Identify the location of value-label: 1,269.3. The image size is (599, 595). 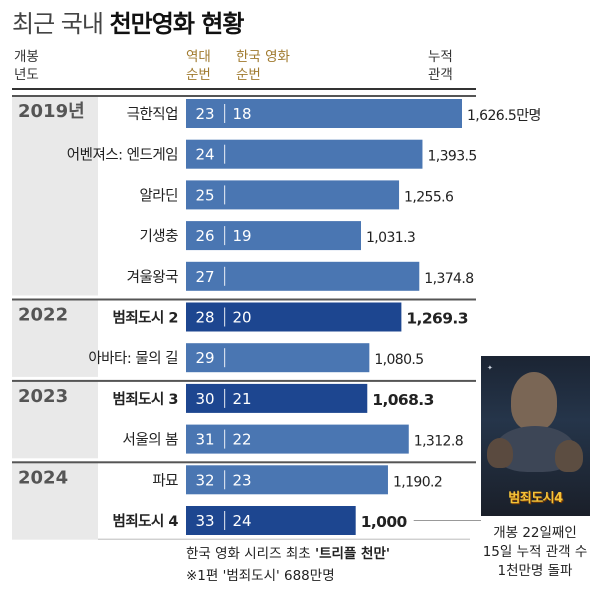
(437, 319).